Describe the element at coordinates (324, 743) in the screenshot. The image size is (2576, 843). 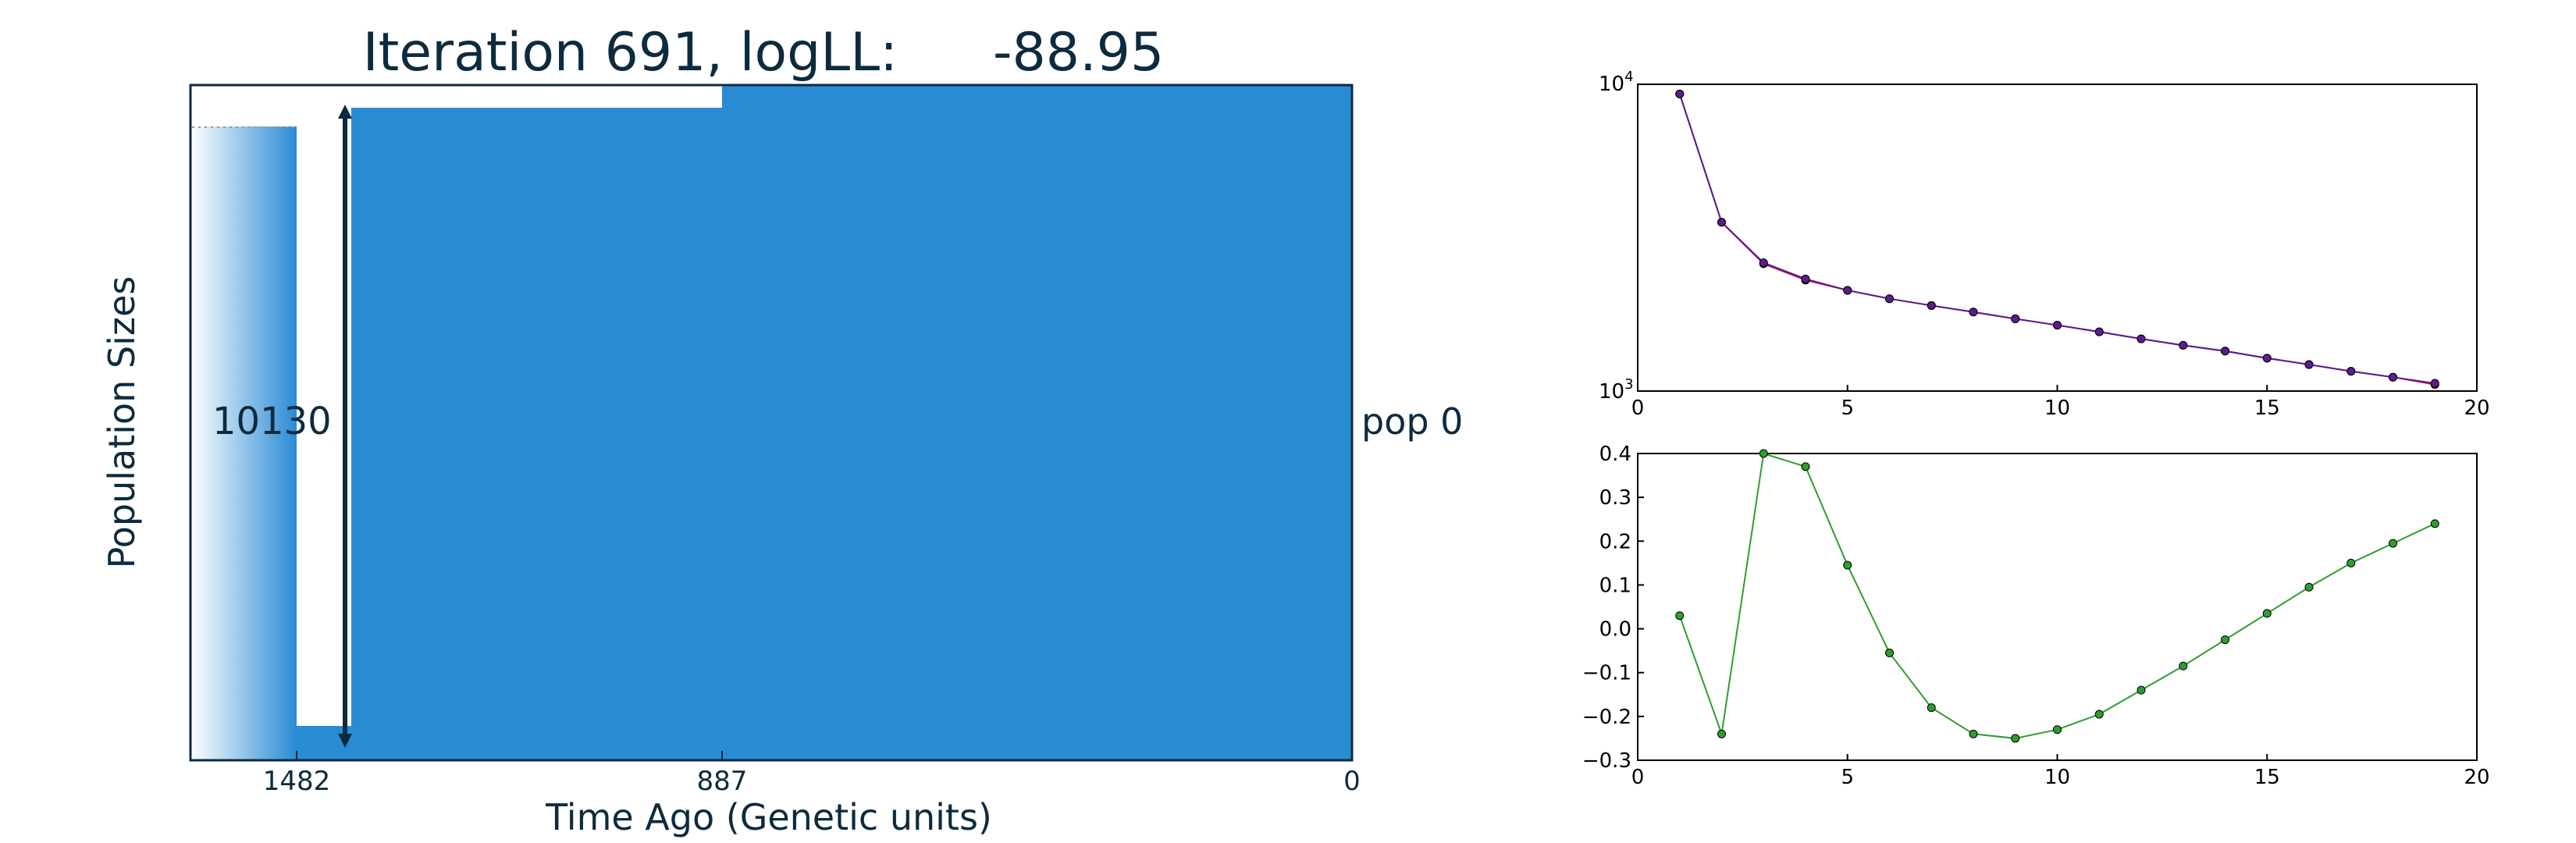
I see `population-band-bottom-edge` at that location.